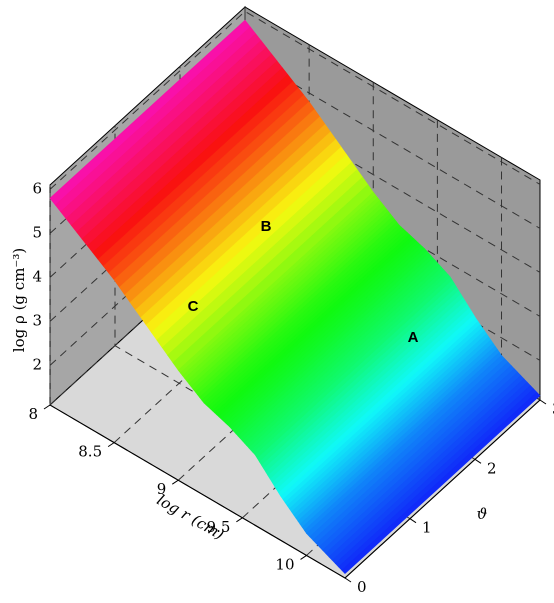  What do you see at coordinates (37, 232) in the screenshot?
I see `z-tick-label: 5` at bounding box center [37, 232].